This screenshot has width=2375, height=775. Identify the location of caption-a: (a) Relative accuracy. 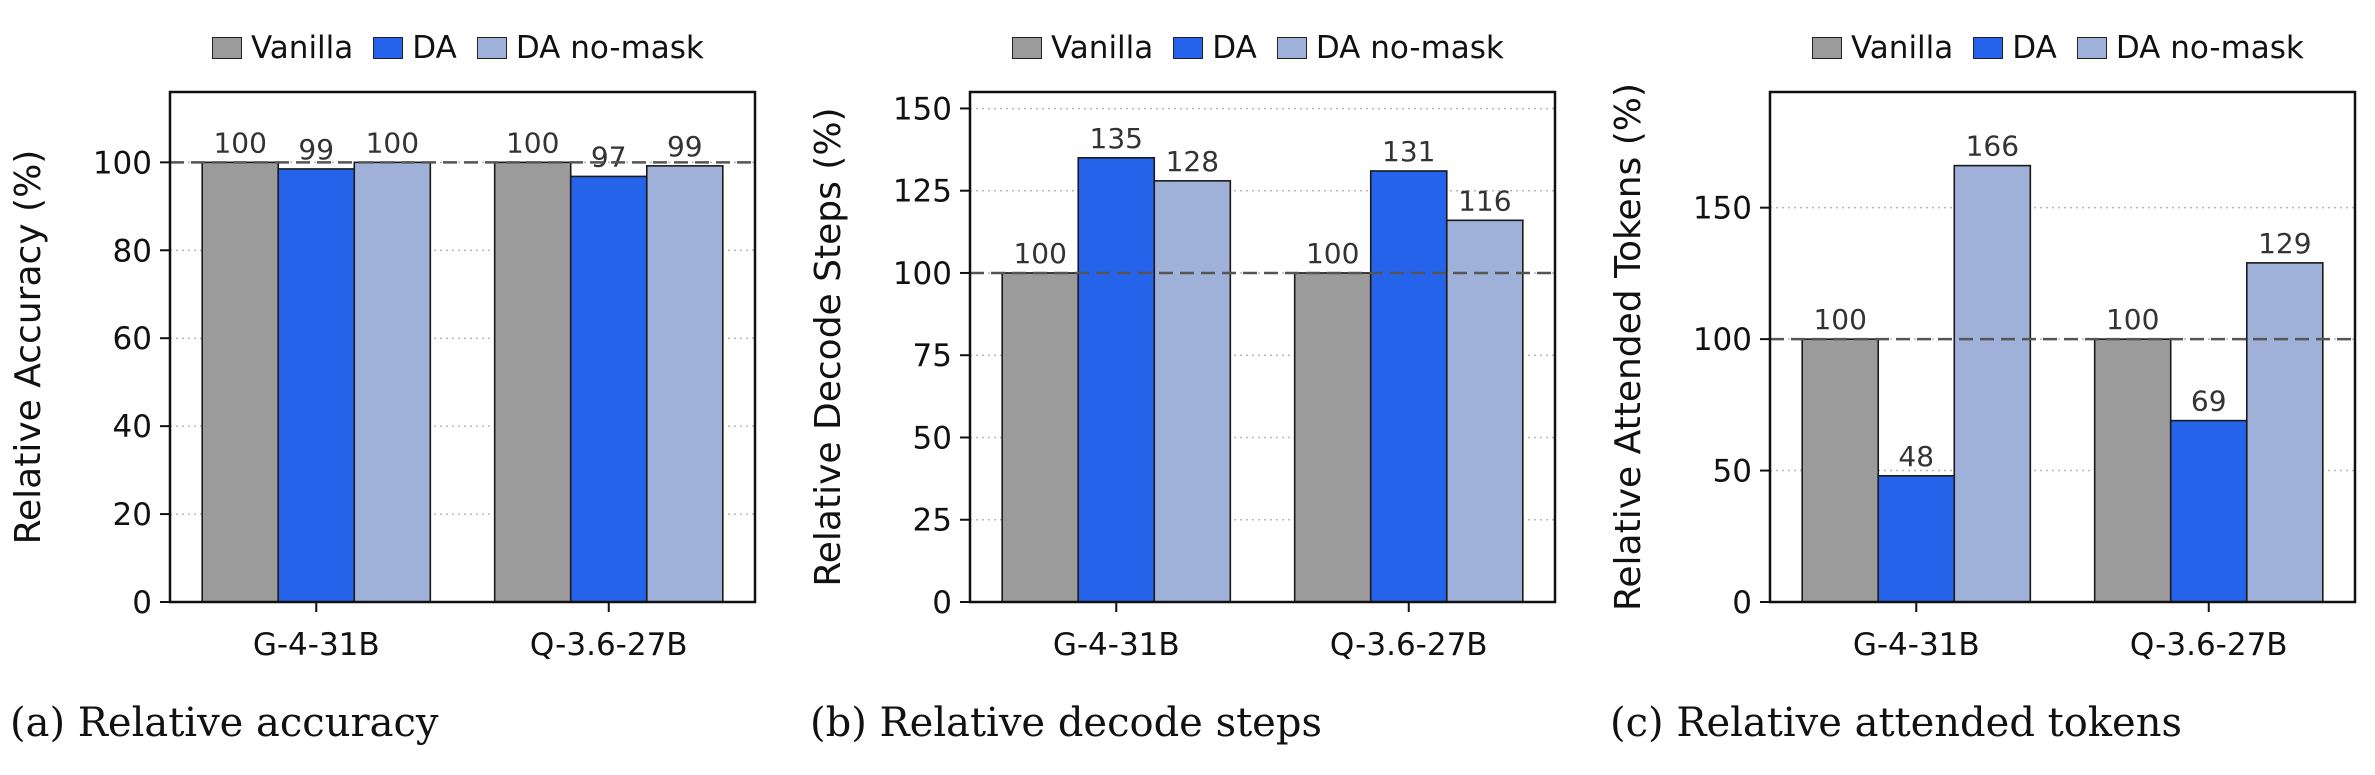
(224, 723).